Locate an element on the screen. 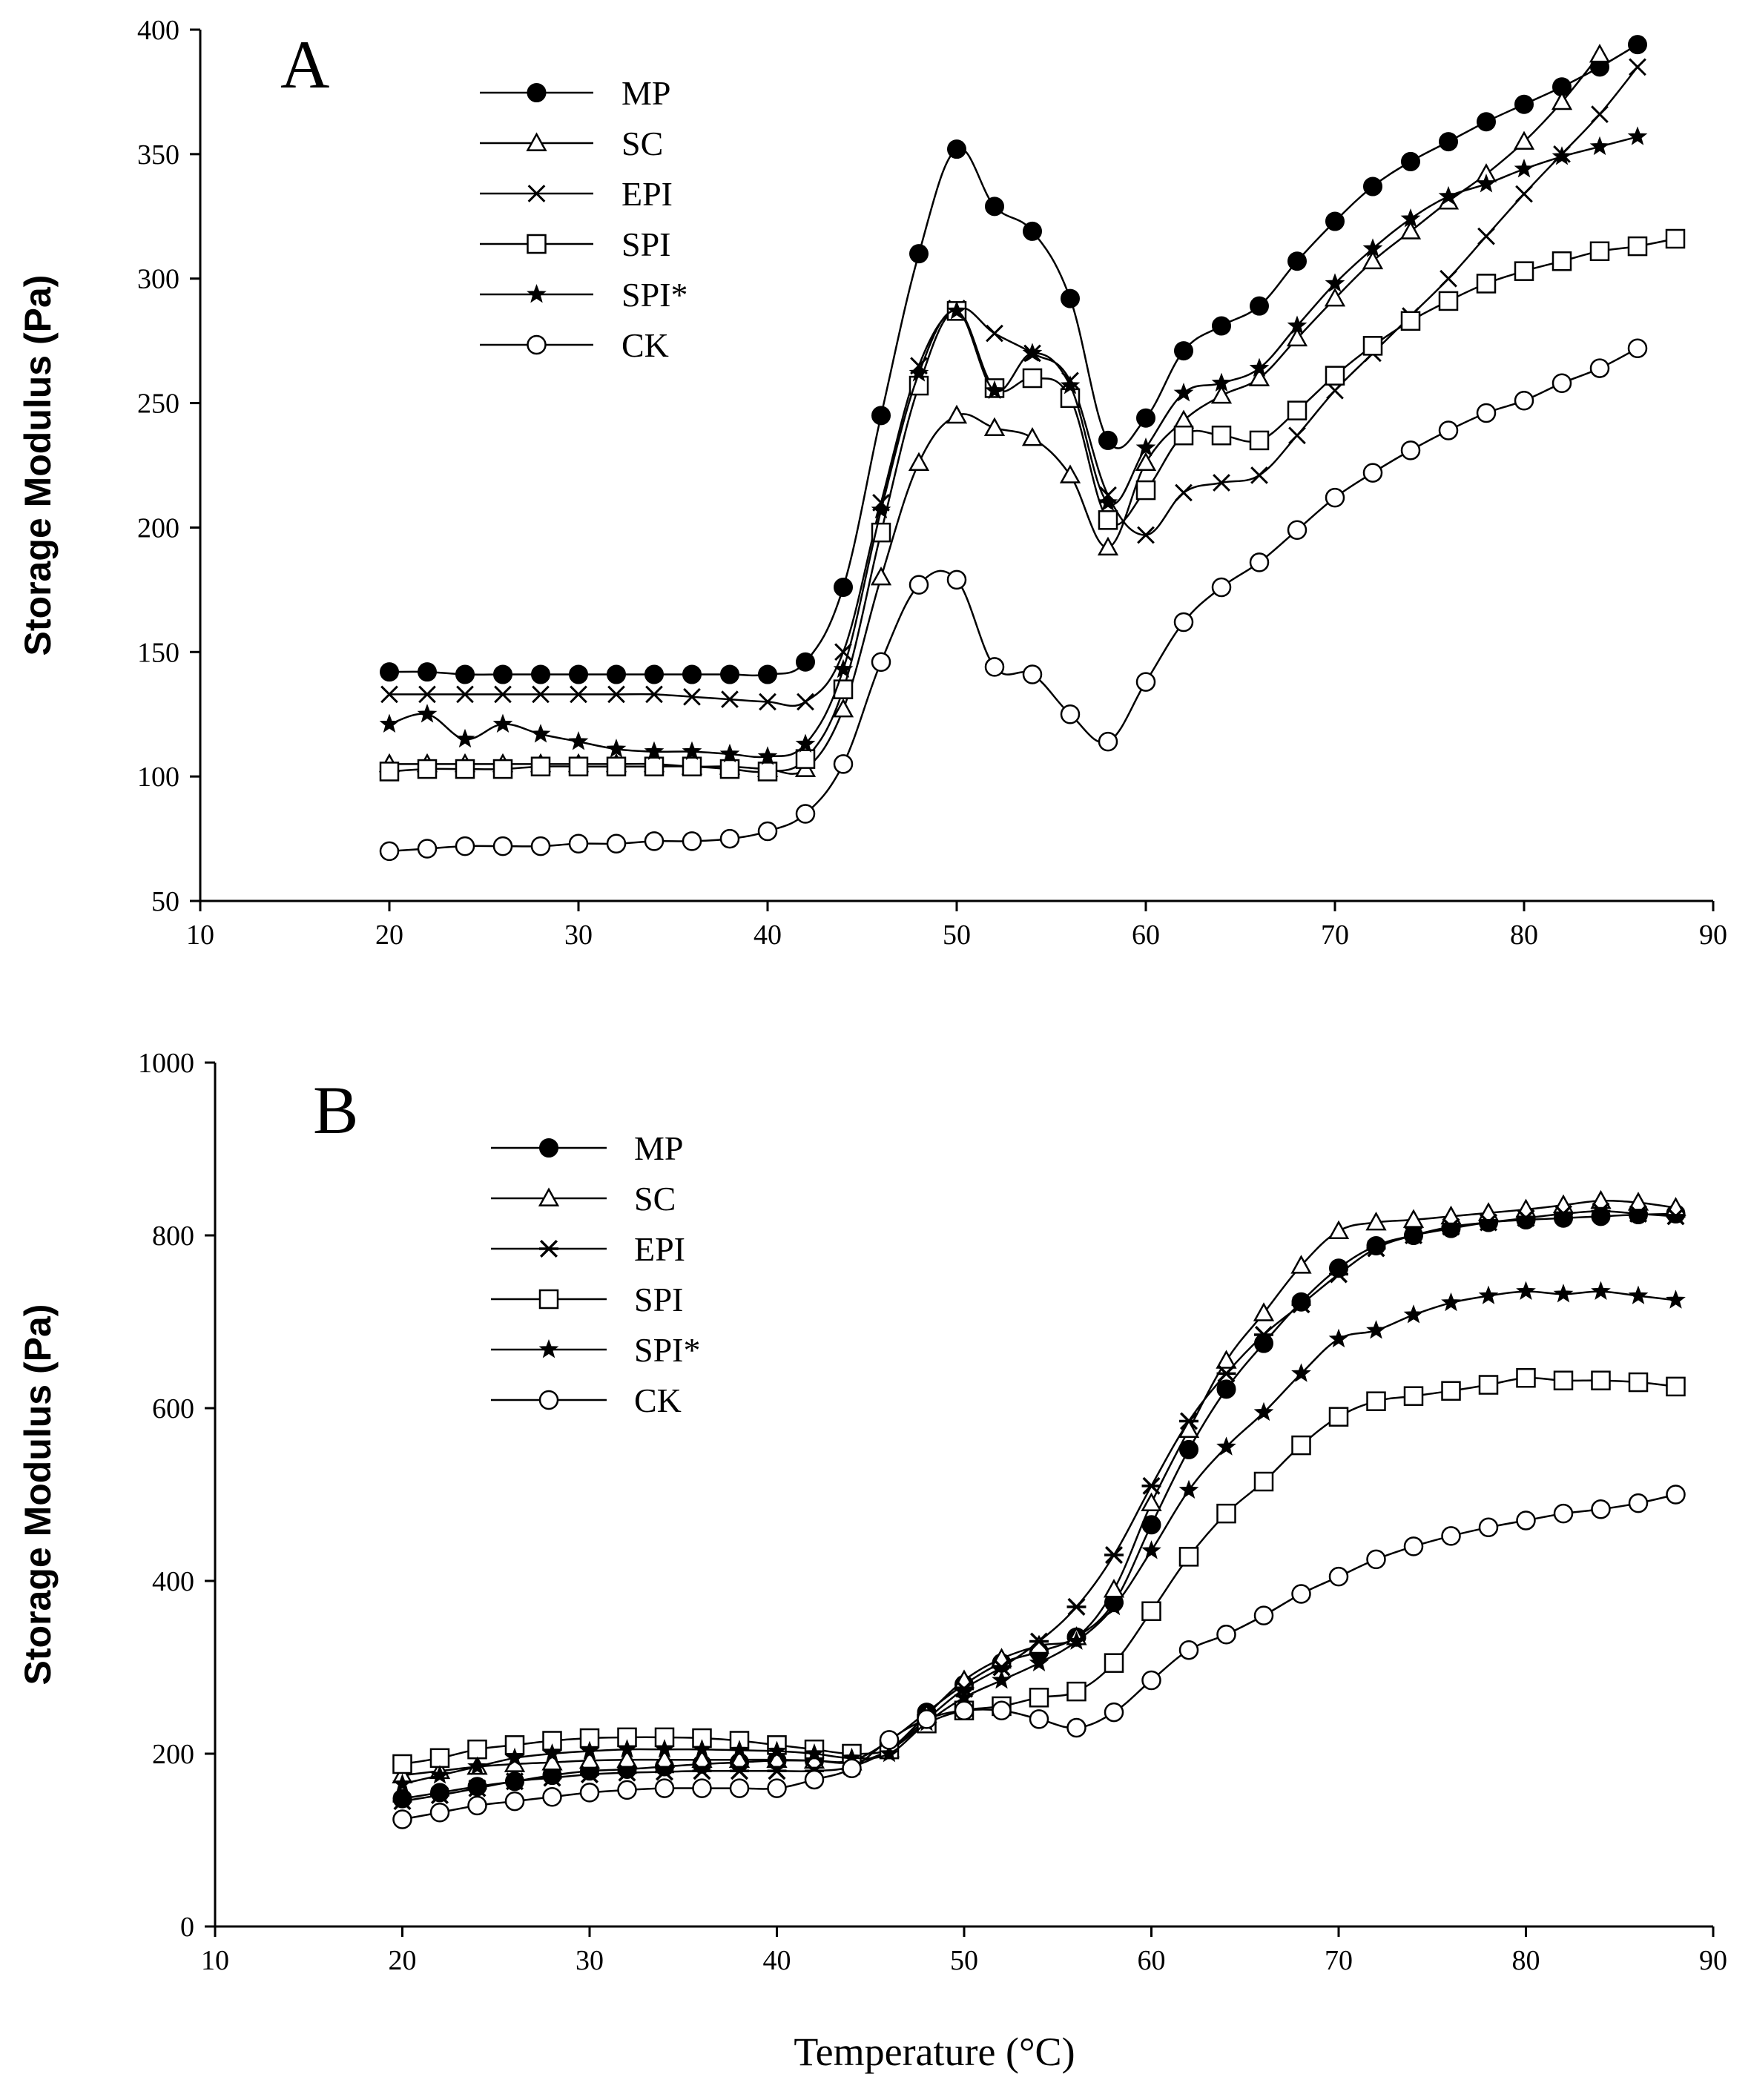 This screenshot has height=2100, width=1751. legend-item: EPI is located at coordinates (588, 1249).